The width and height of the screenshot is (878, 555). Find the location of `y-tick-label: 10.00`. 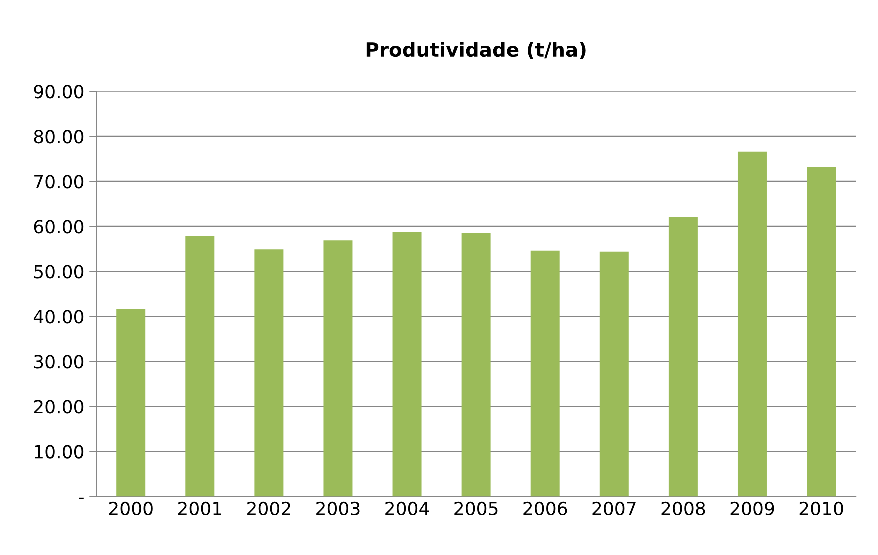

y-tick-label: 10.00 is located at coordinates (59, 452).